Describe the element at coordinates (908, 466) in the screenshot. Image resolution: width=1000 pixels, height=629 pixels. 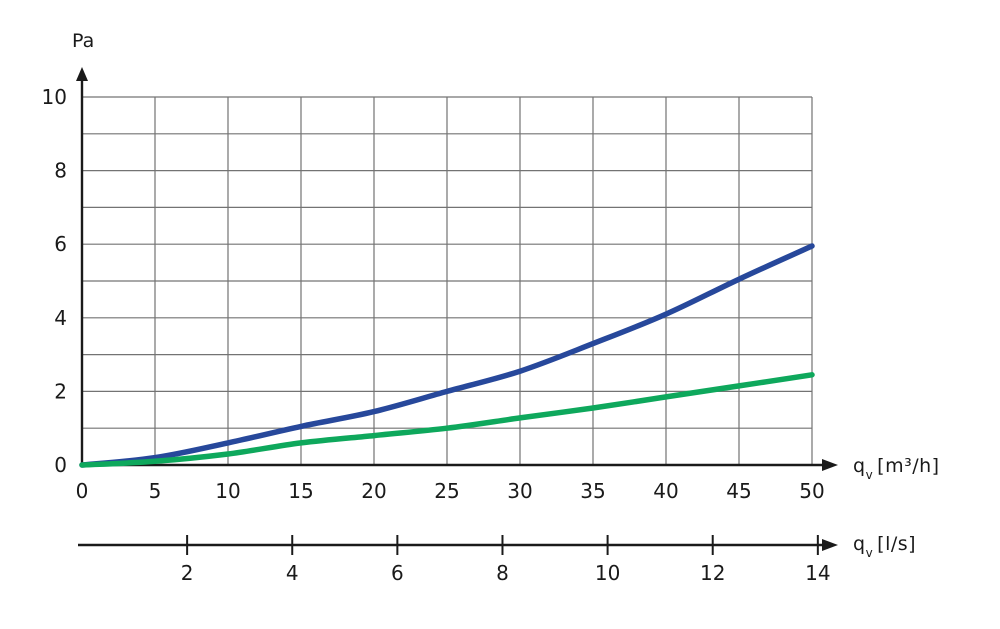
I see `x1-label-unit: [m³/h]` at that location.